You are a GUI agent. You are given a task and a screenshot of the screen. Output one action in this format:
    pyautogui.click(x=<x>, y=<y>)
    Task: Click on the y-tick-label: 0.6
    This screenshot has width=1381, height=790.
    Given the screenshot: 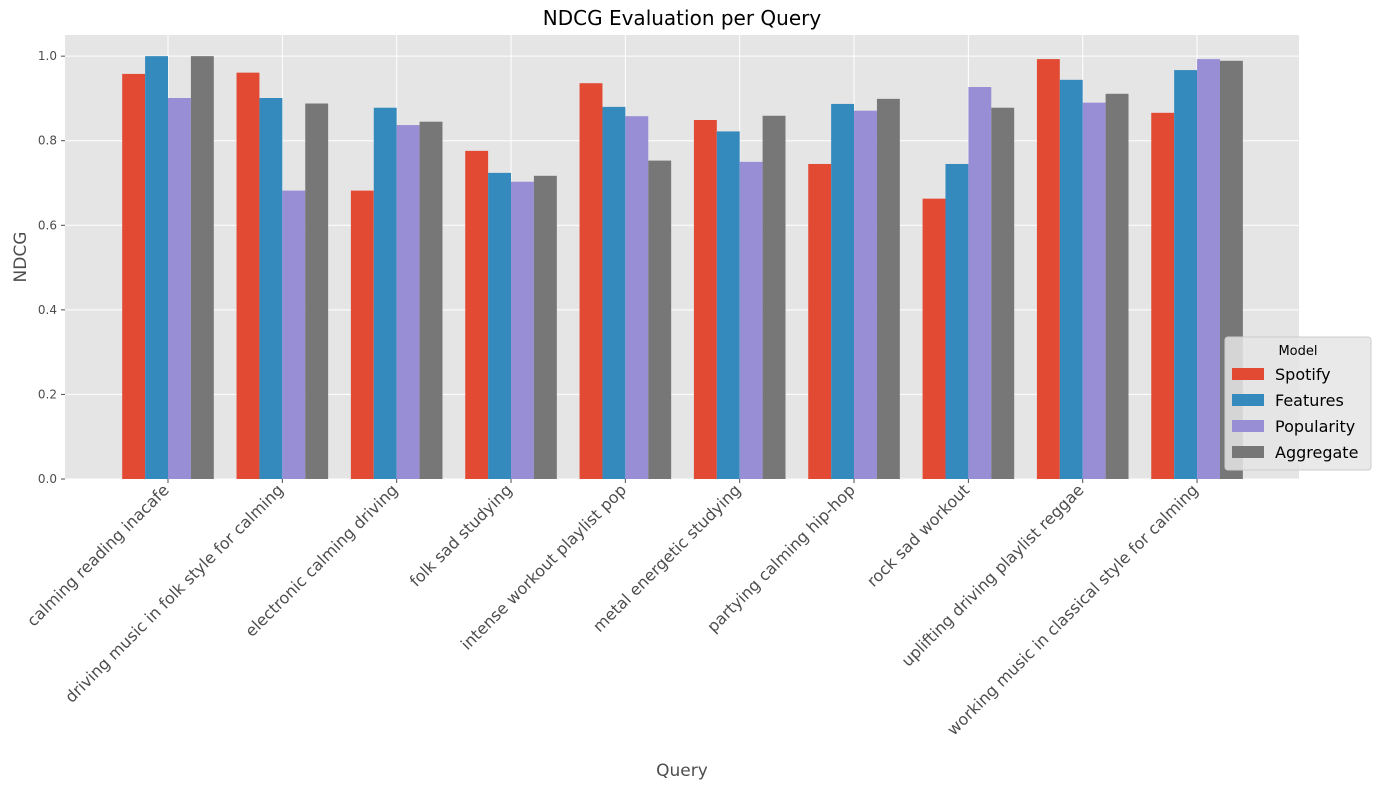 What is the action you would take?
    pyautogui.click(x=47, y=225)
    